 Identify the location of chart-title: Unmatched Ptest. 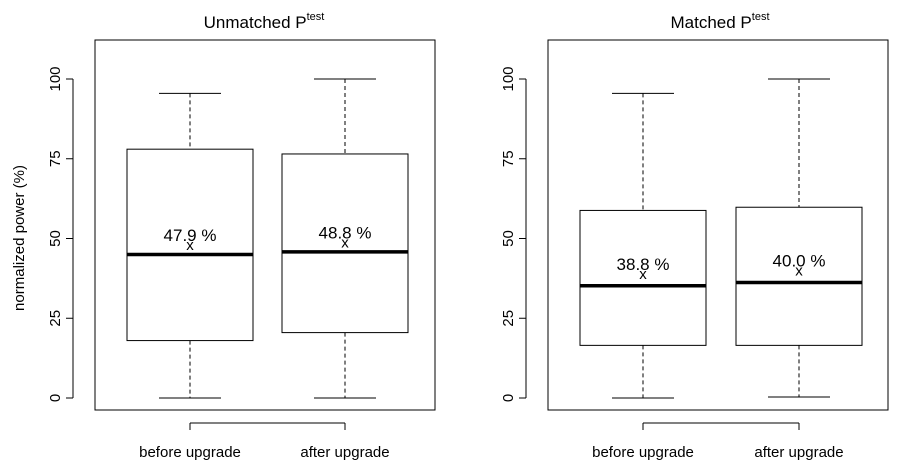
(264, 21).